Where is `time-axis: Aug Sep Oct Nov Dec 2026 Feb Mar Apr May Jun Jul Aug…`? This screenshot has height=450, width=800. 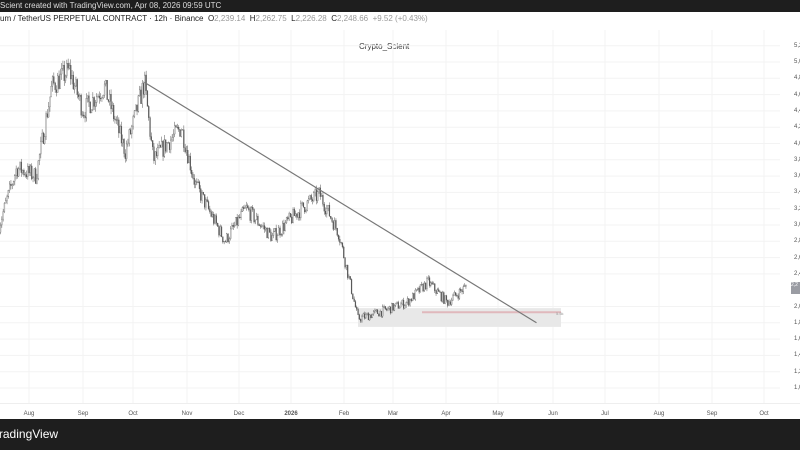 time-axis: Aug Sep Oct Nov Dec 2026 Feb Mar Apr May Jun Jul Aug… is located at coordinates (400, 411).